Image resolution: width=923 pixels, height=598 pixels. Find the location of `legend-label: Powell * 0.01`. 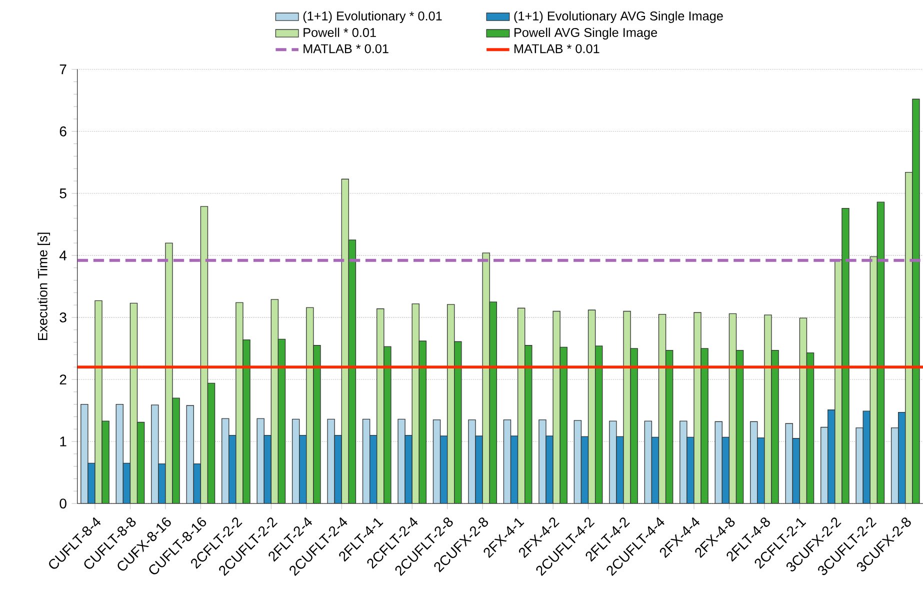

legend-label: Powell * 0.01 is located at coordinates (340, 33).